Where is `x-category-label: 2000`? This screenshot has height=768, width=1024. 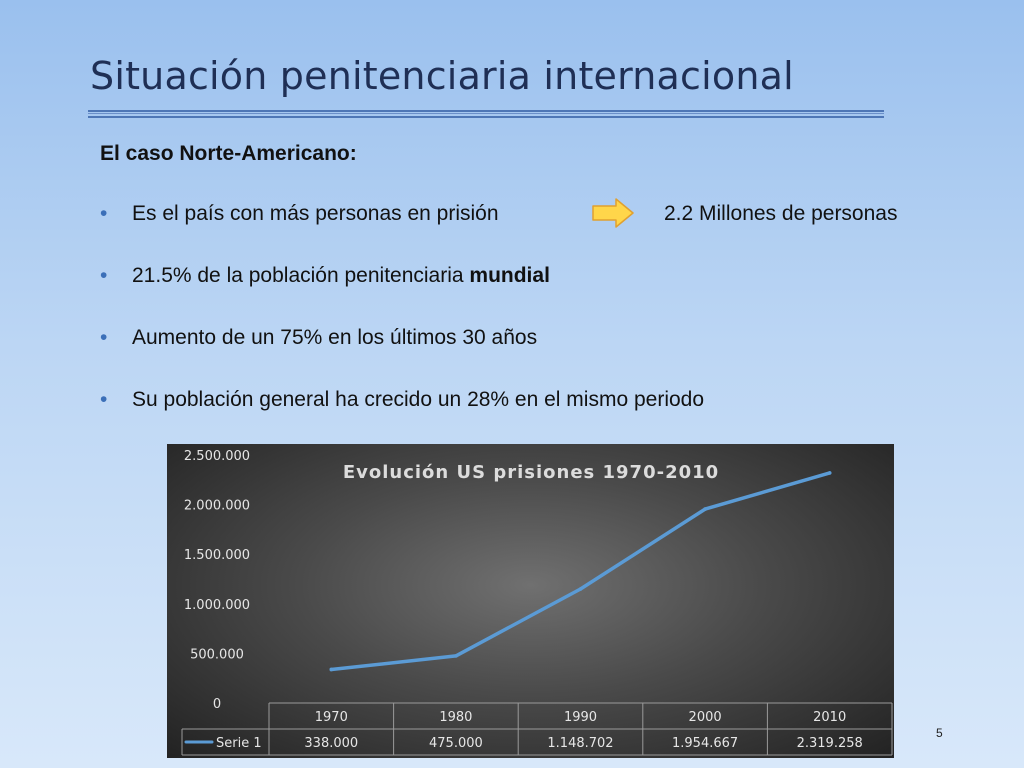 x-category-label: 2000 is located at coordinates (705, 717).